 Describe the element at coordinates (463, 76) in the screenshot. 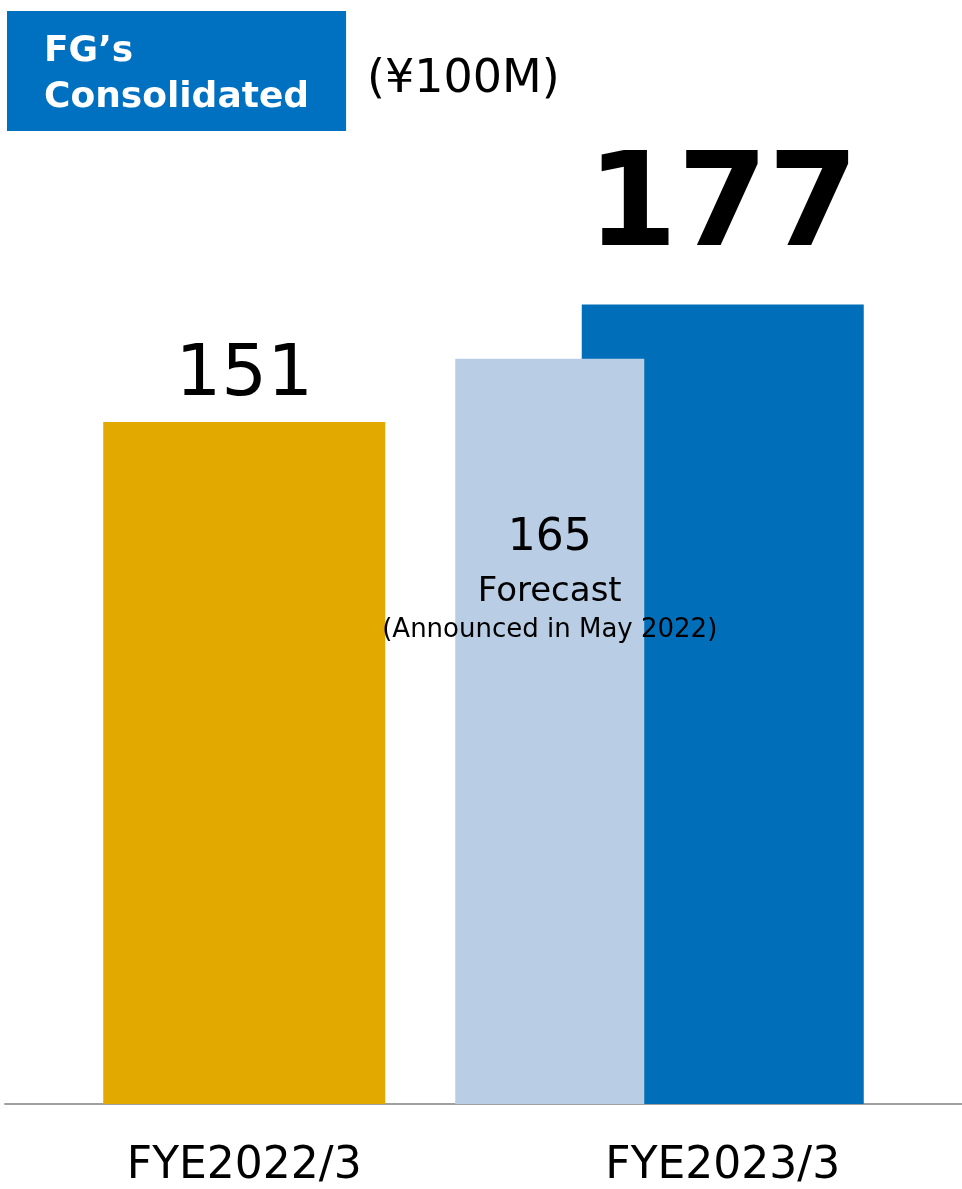

I see `chart-subtitle: (¥100M)` at that location.